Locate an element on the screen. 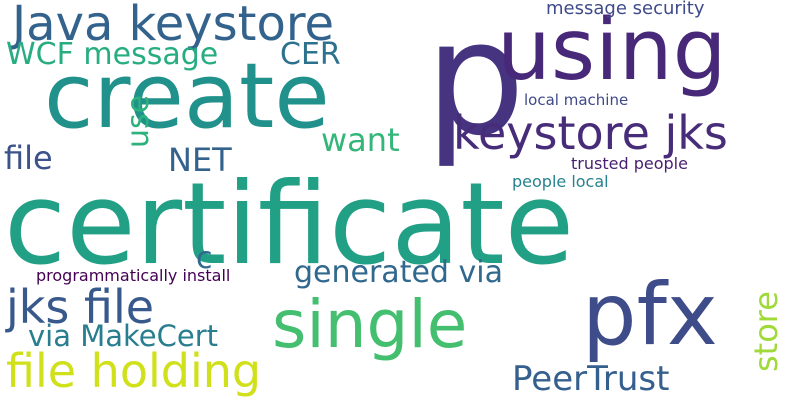 Image resolution: width=800 pixels, height=400 pixels. word-file-holding: file holding is located at coordinates (134, 371).